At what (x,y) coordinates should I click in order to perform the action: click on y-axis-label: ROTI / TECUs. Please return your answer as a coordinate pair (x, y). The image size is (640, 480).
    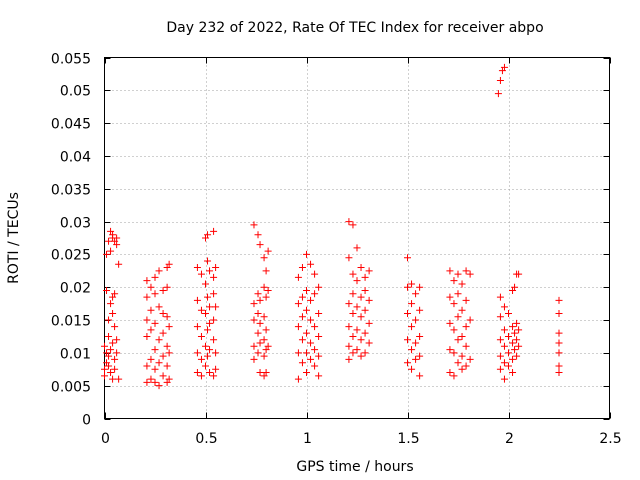
    Looking at the image, I should click on (14, 238).